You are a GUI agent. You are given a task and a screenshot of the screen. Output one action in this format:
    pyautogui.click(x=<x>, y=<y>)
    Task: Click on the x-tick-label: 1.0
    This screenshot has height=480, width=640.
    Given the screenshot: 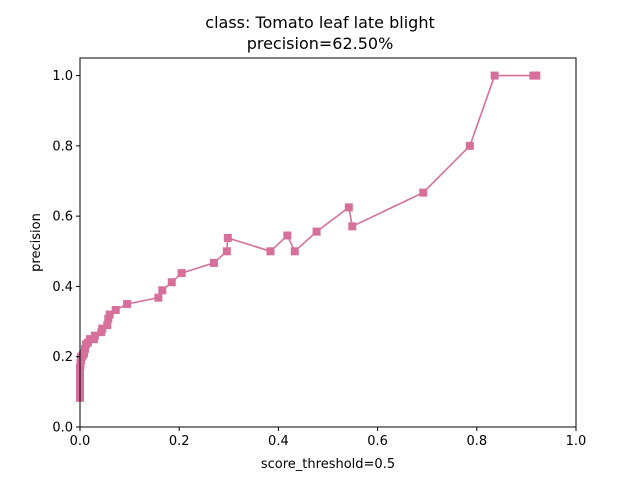 What is the action you would take?
    pyautogui.click(x=576, y=441)
    